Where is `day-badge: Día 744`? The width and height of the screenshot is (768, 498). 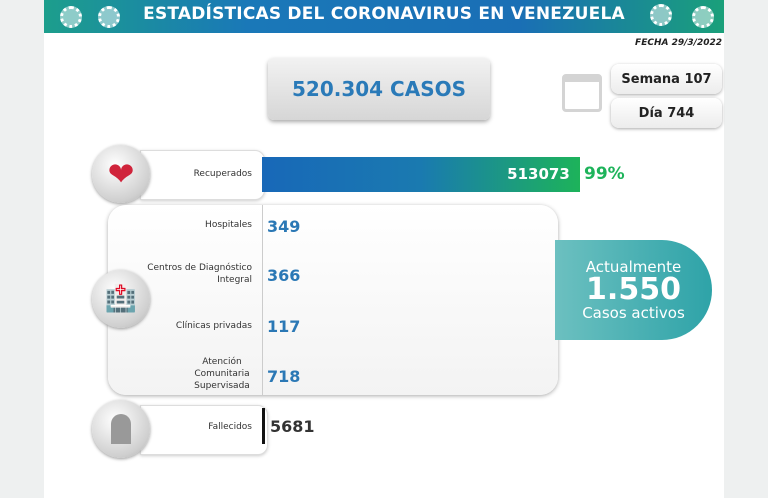
day-badge: Día 744 is located at coordinates (666, 113).